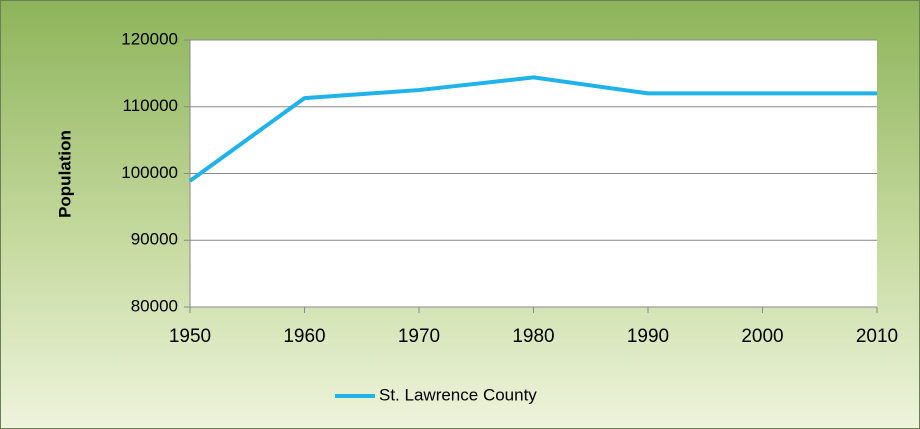 This screenshot has height=429, width=920. Describe the element at coordinates (533, 336) in the screenshot. I see `x-tick-label: 1980` at that location.